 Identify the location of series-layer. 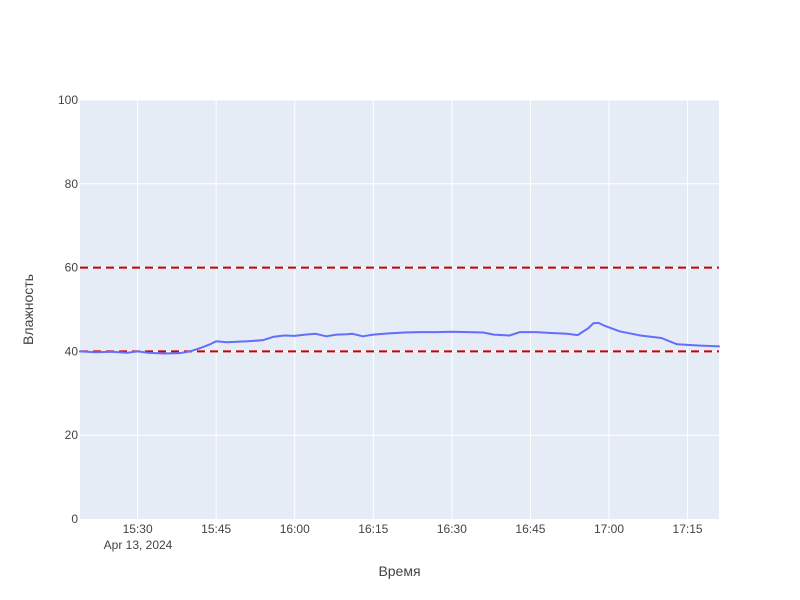
(399, 338).